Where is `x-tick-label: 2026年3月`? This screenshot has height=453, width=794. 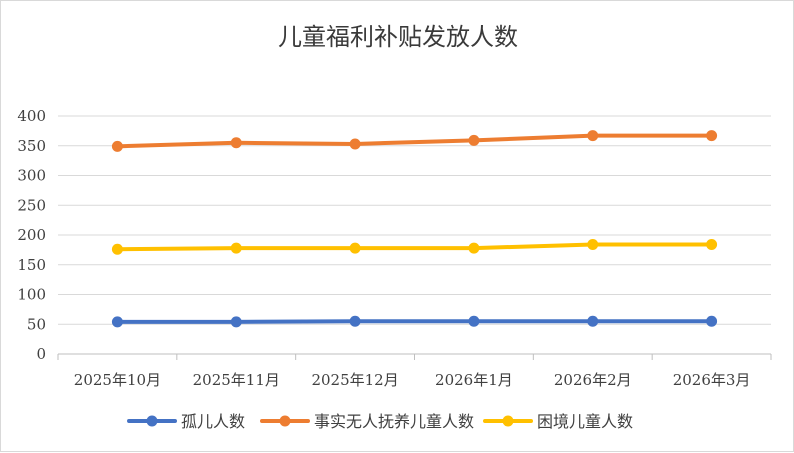 x-tick-label: 2026年3月 is located at coordinates (712, 380).